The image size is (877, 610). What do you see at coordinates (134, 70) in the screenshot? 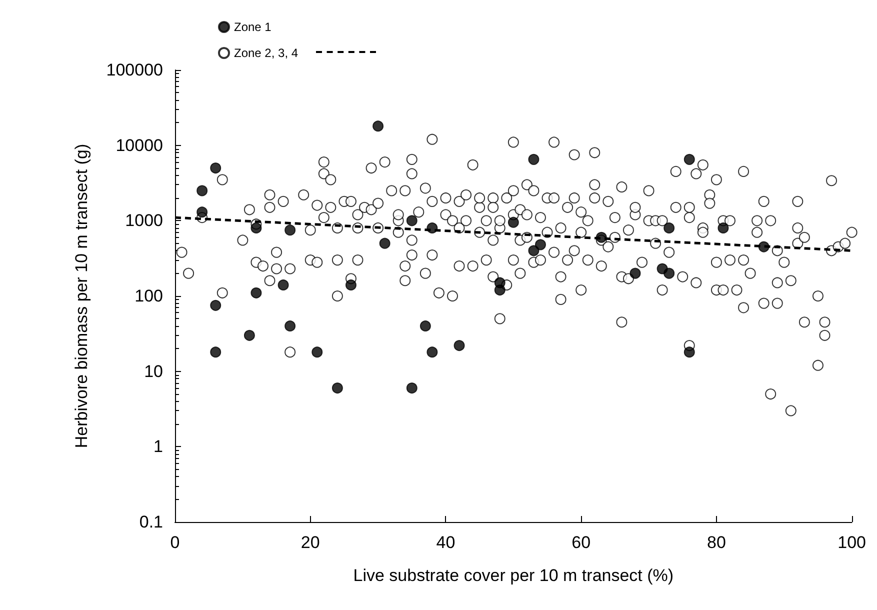
I see `y-tick-label: 100000` at bounding box center [134, 70].